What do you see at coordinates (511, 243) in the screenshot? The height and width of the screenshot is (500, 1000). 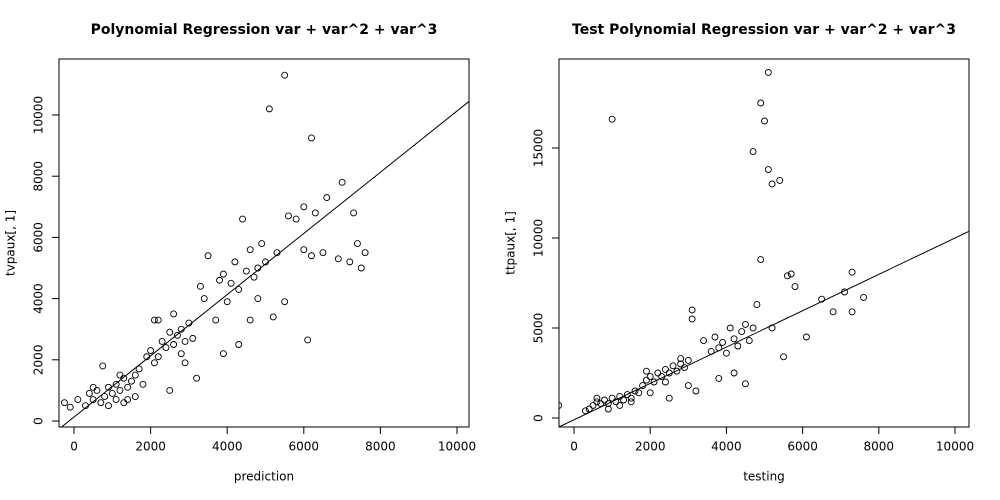 I see `y-axis-label: ttpaux[, 1]` at bounding box center [511, 243].